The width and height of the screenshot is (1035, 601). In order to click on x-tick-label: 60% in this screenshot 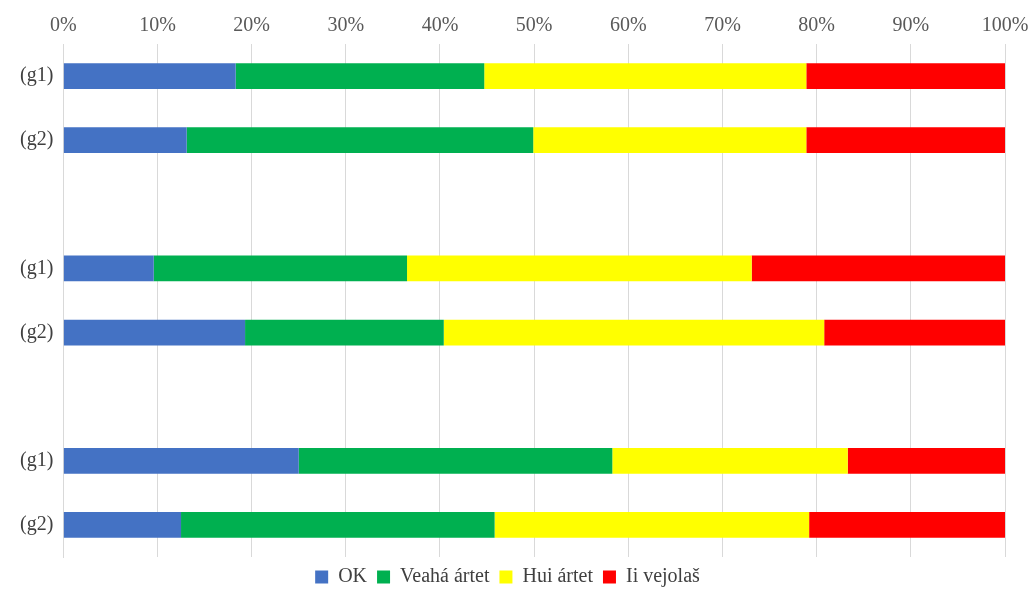, I will do `click(628, 24)`.